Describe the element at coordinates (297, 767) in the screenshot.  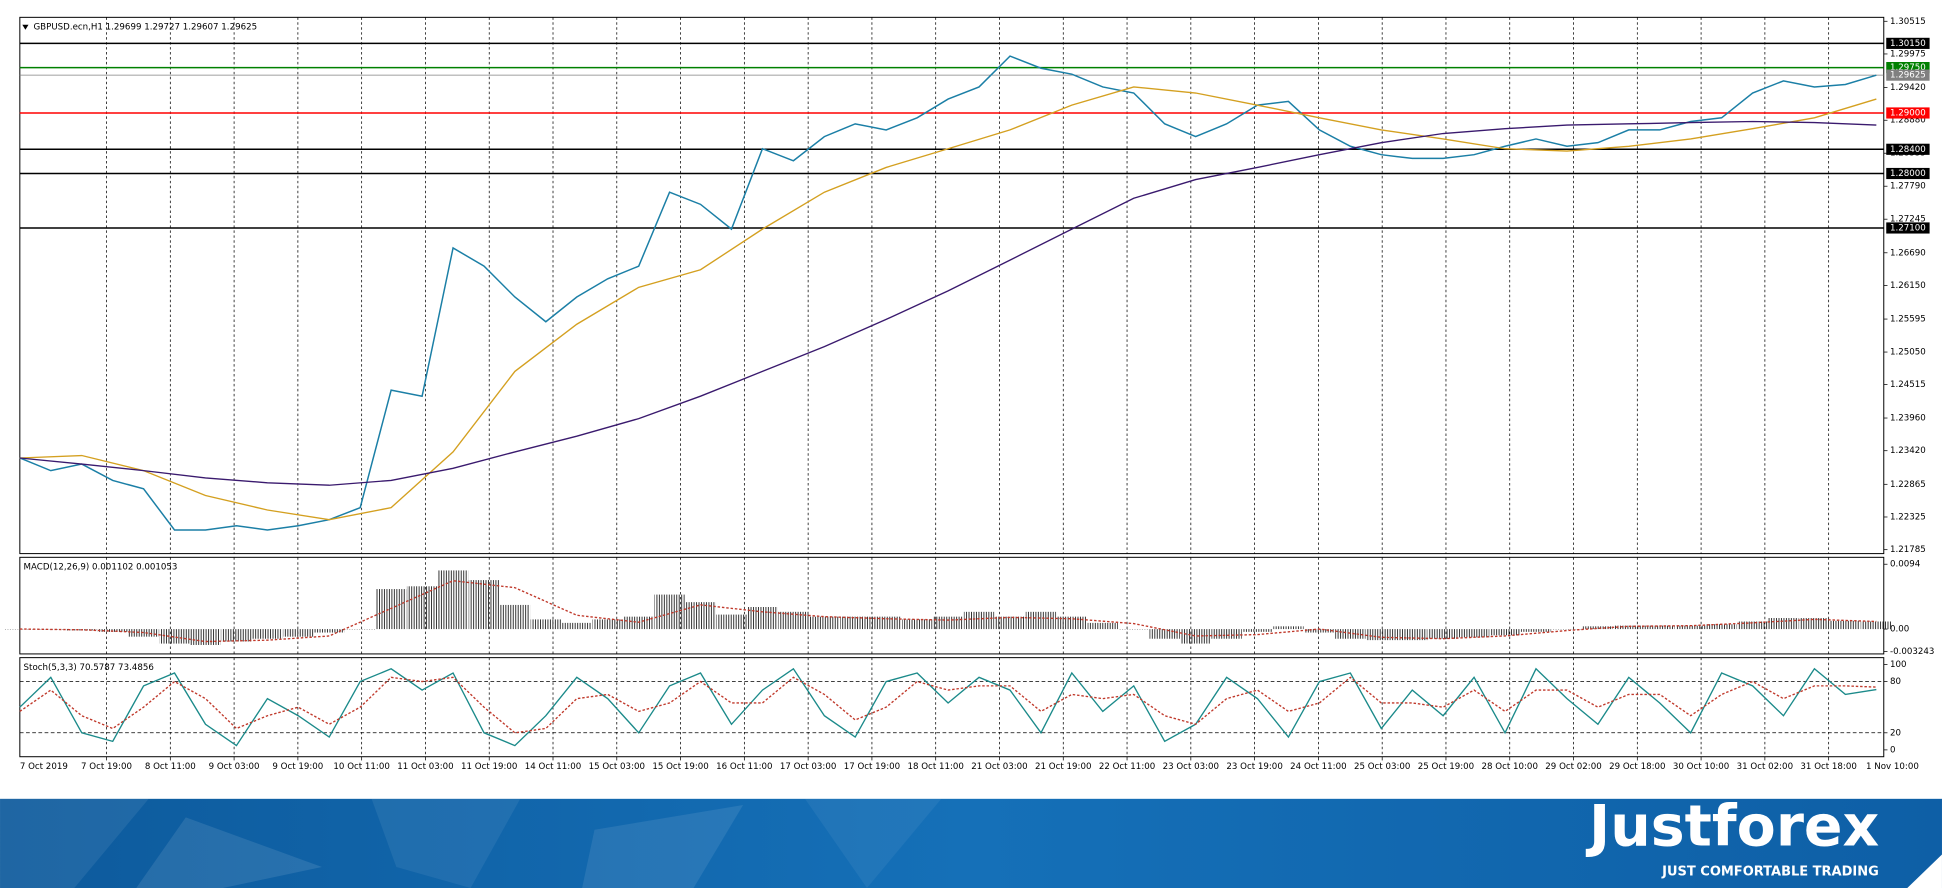
I see `x-tick-label: 9 Oct 19:00` at that location.